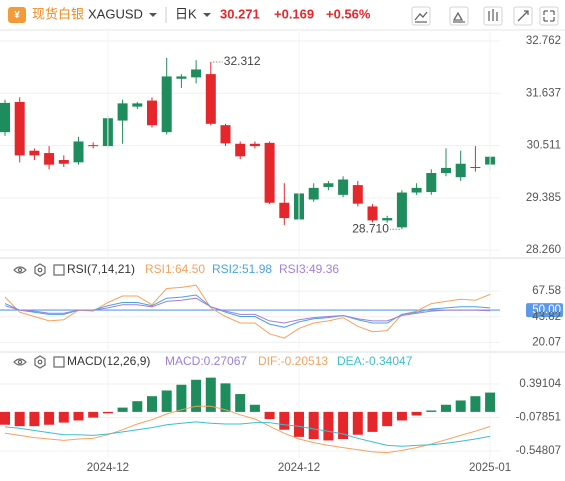 This screenshot has height=481, width=565. Describe the element at coordinates (490, 468) in the screenshot. I see `x-tick-label: 2025-01` at that location.